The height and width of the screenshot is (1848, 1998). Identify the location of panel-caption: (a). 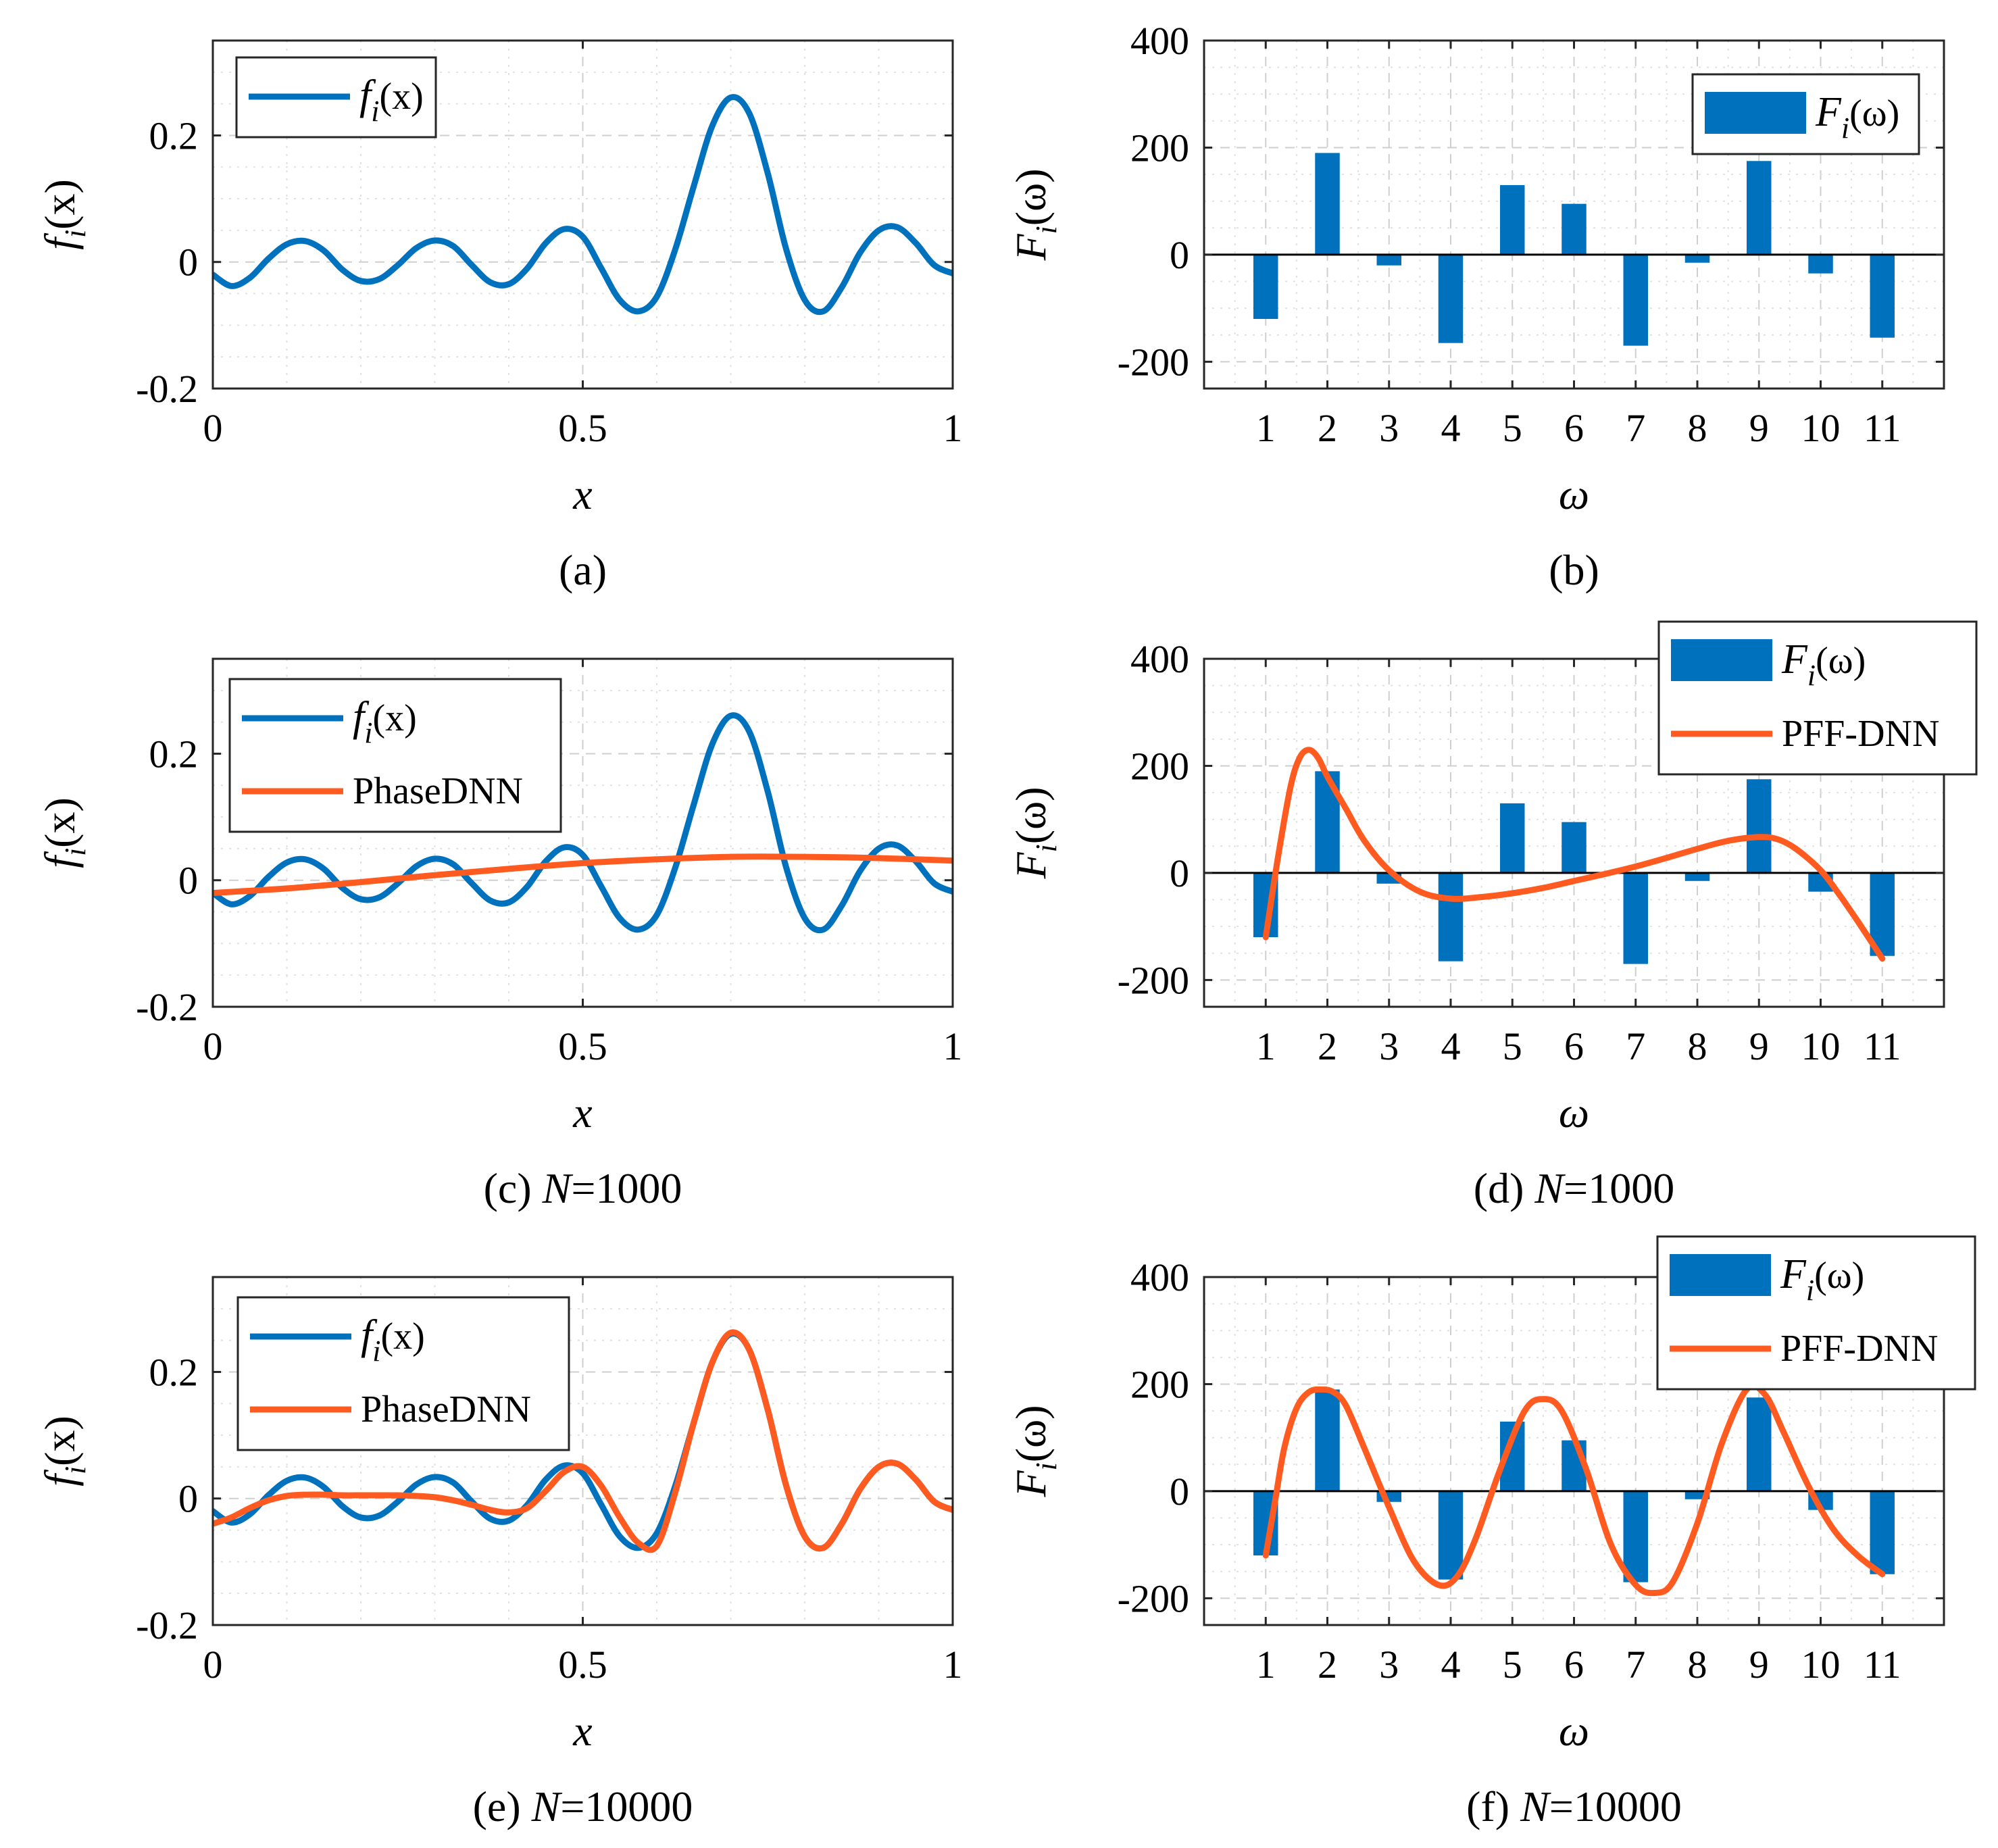
(583, 570).